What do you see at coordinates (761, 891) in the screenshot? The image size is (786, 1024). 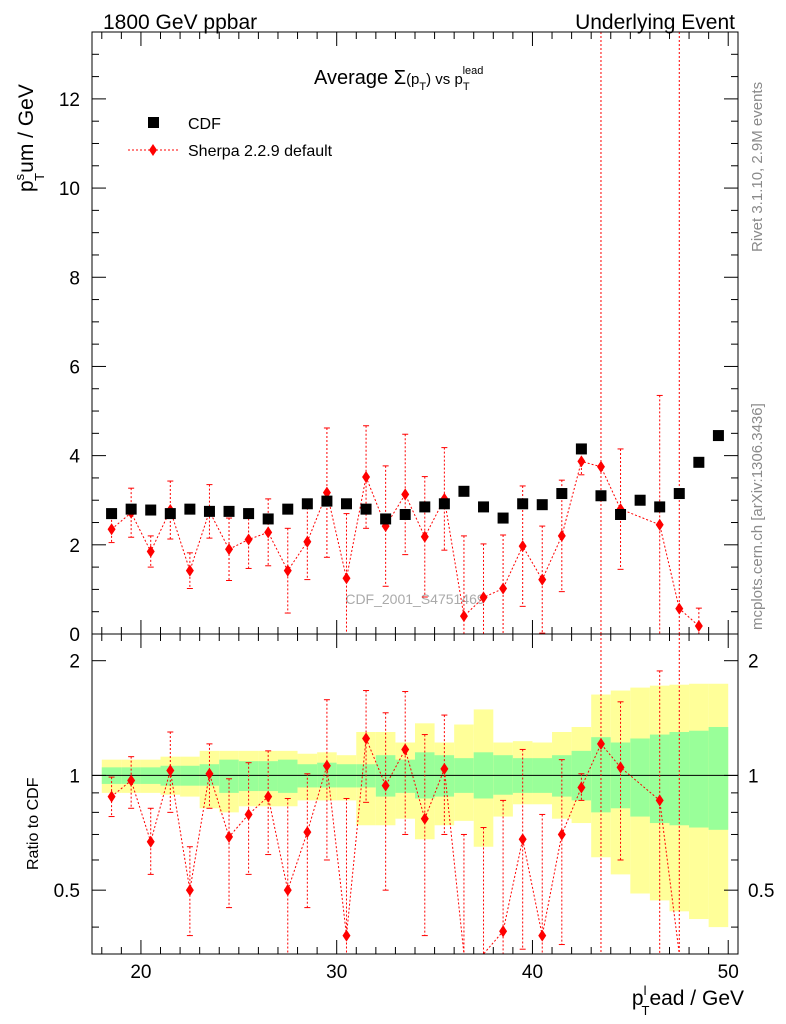 I see `ratio-y-tick-label-right: 0.5` at bounding box center [761, 891].